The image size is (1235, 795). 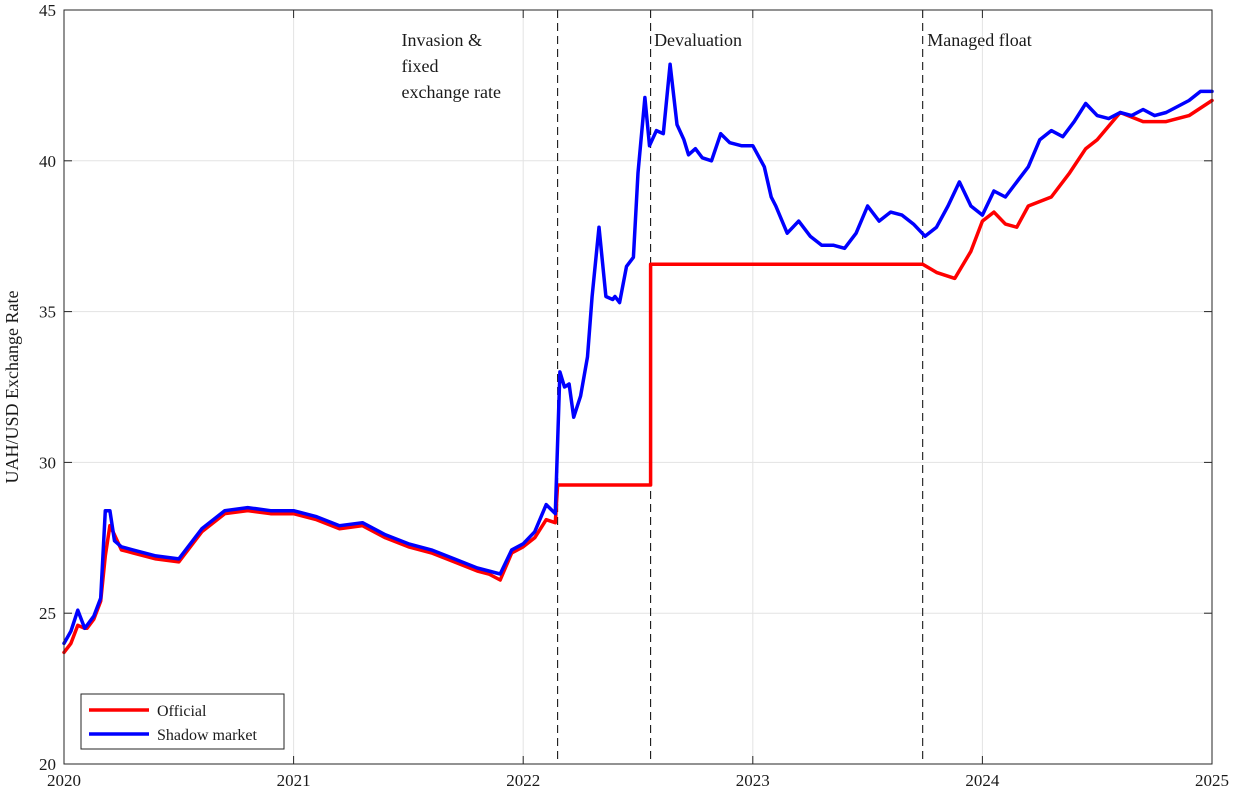 I want to click on y-tick-label: 20, so click(x=47, y=764).